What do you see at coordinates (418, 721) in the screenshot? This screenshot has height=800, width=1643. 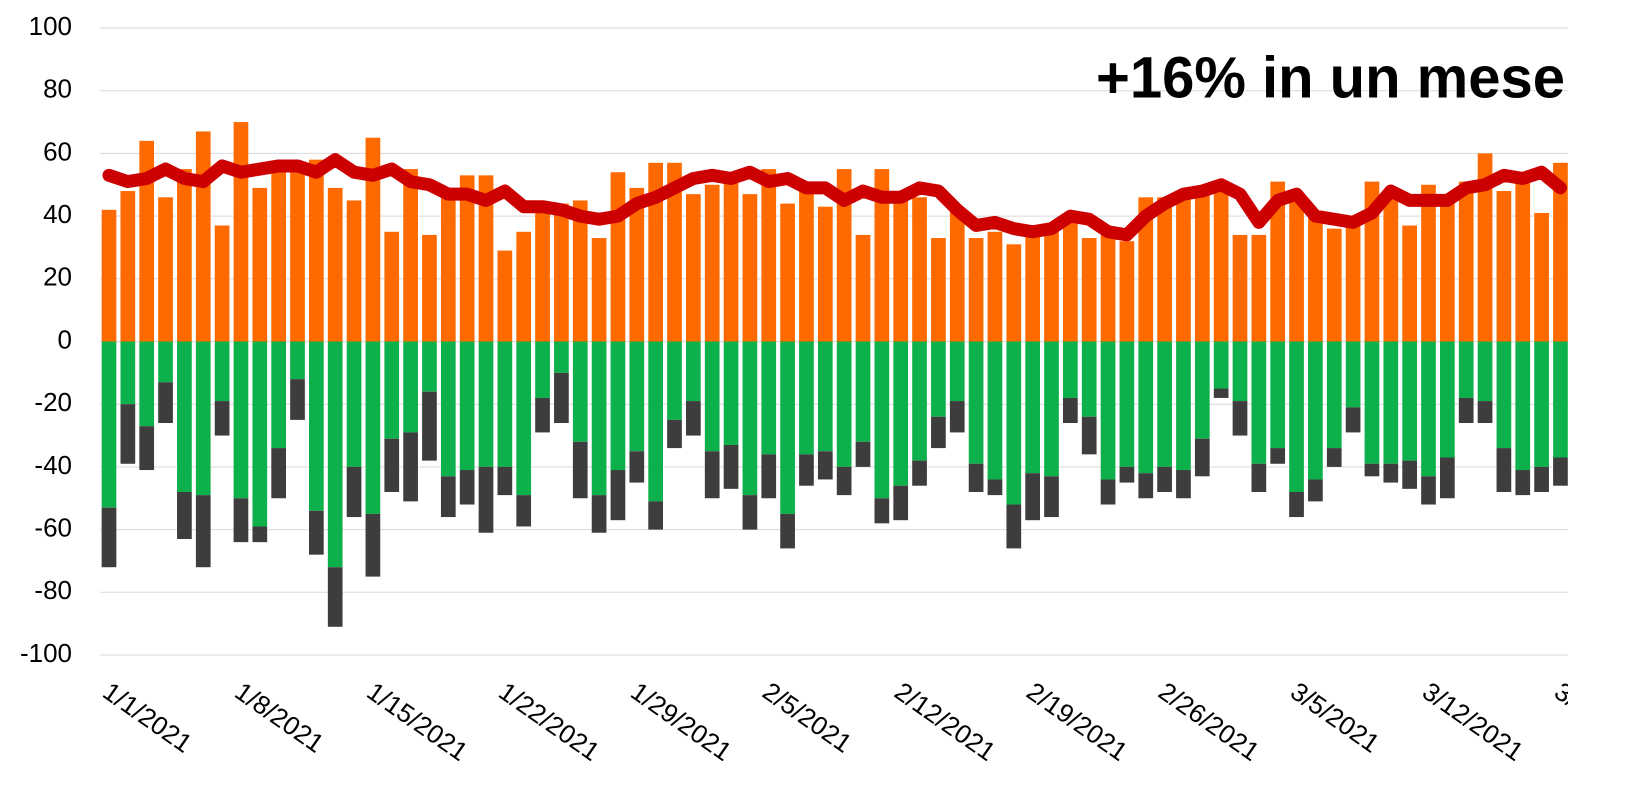 I see `x-tick-label: 1/15/2021` at bounding box center [418, 721].